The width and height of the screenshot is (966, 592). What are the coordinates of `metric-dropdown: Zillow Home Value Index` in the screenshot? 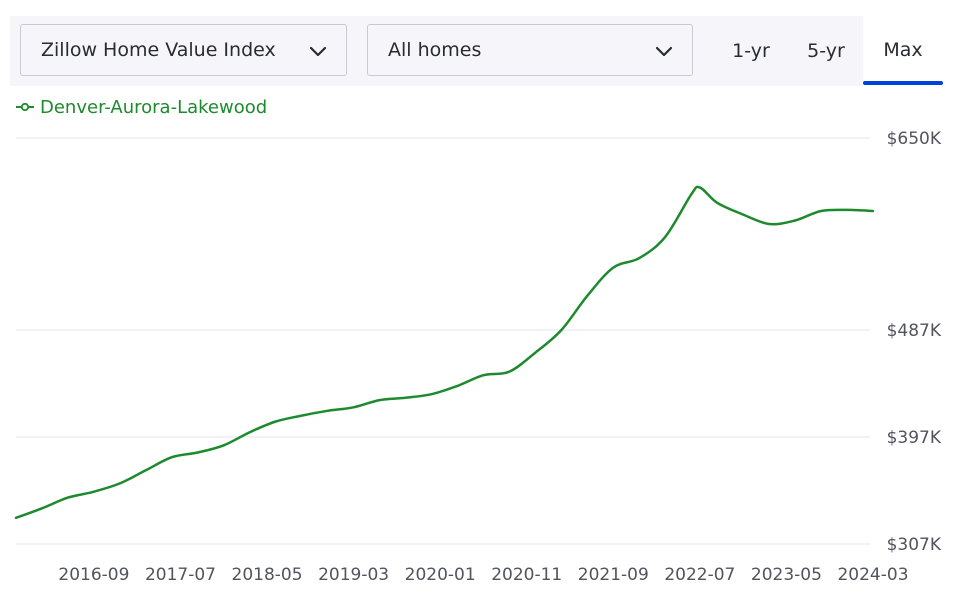 It's located at (183, 50).